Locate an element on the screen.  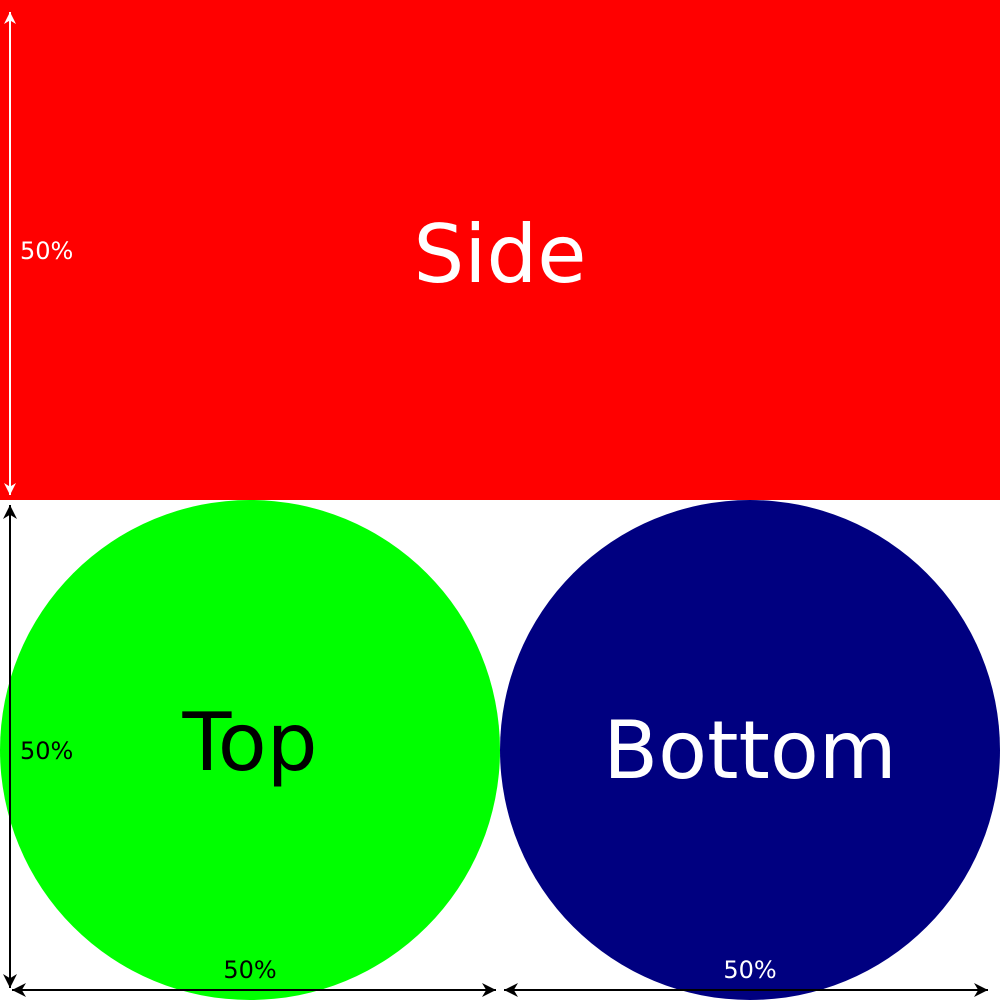
bottom-width-label: 50% is located at coordinates (749, 970).